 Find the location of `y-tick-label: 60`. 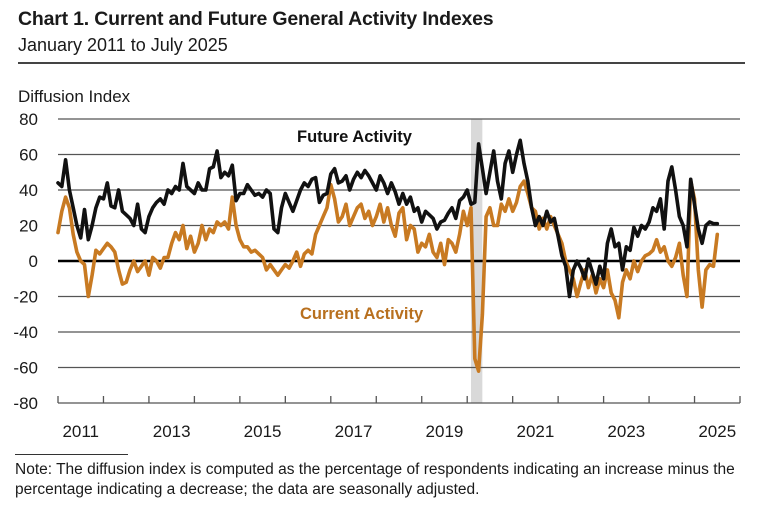

y-tick-label: 60 is located at coordinates (28, 155).